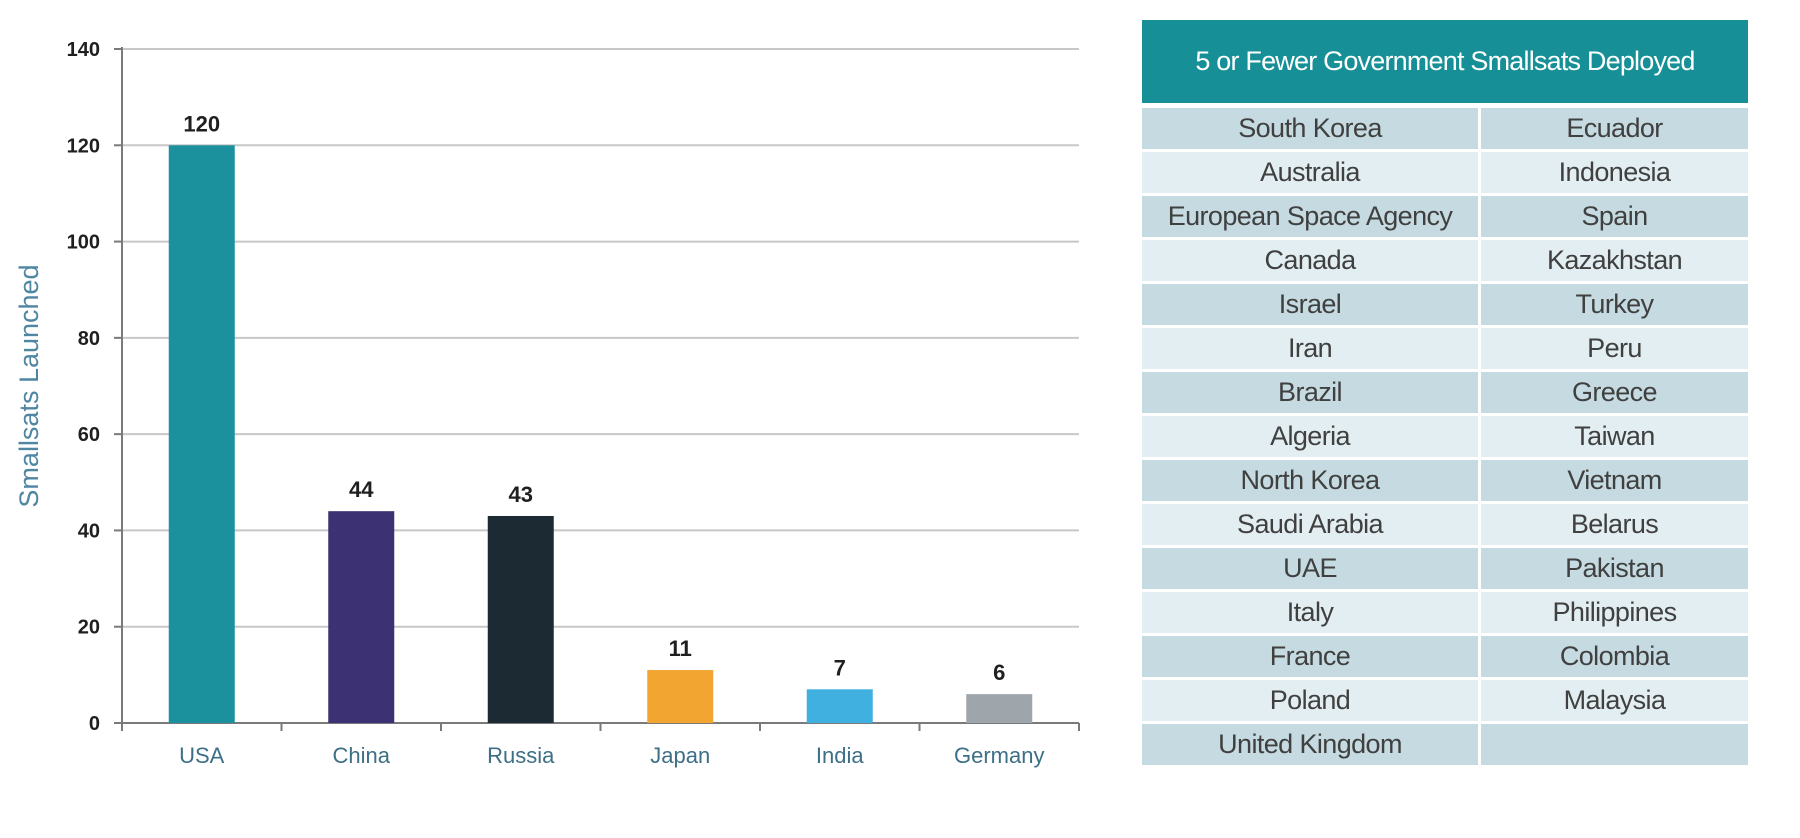  I want to click on table-cell-left: Italy, so click(1311, 614).